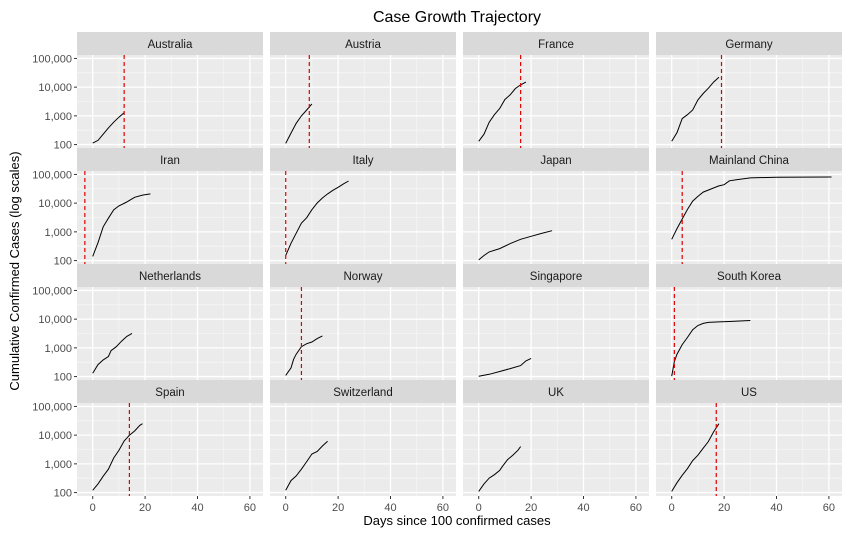 Image resolution: width=849 pixels, height=534 pixels. What do you see at coordinates (749, 438) in the screenshot?
I see `panel-us: US` at bounding box center [749, 438].